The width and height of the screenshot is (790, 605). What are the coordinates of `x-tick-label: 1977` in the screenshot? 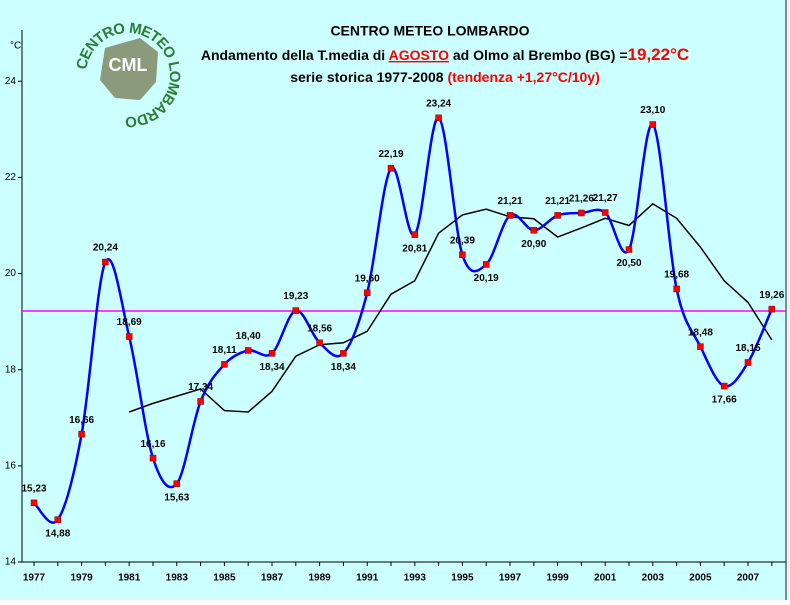 It's located at (34, 578).